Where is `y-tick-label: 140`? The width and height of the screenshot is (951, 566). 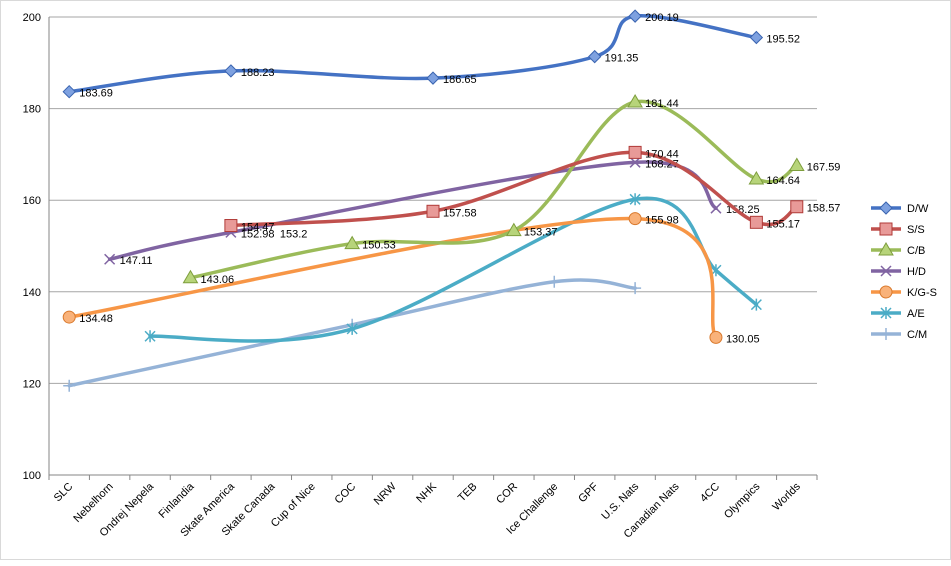 y-tick-label: 140 is located at coordinates (32, 293).